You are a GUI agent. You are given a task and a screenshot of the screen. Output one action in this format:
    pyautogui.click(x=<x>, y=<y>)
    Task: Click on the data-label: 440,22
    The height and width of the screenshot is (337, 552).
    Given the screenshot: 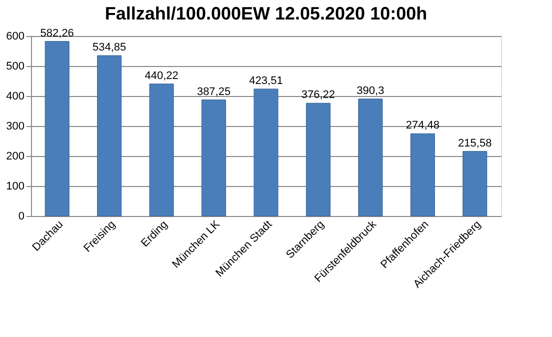 What is the action you would take?
    pyautogui.click(x=161, y=76)
    